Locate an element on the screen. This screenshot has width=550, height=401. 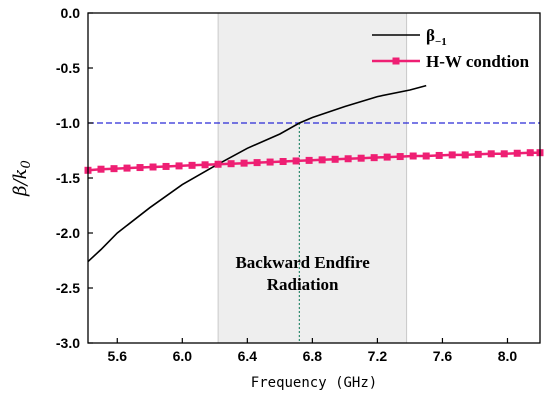
annotation-line-2: Radiation is located at coordinates (303, 284).